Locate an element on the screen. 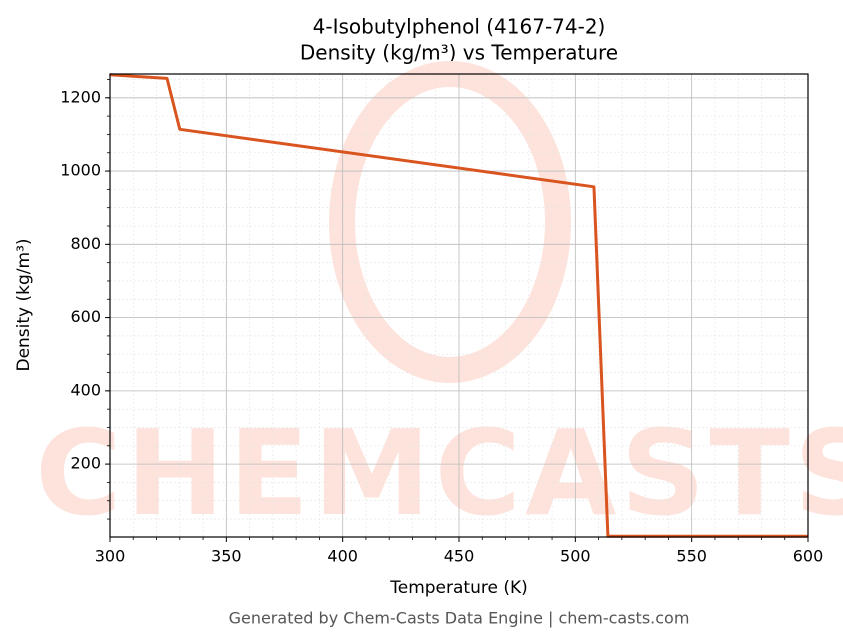  x-tick-label: 350 is located at coordinates (226, 556).